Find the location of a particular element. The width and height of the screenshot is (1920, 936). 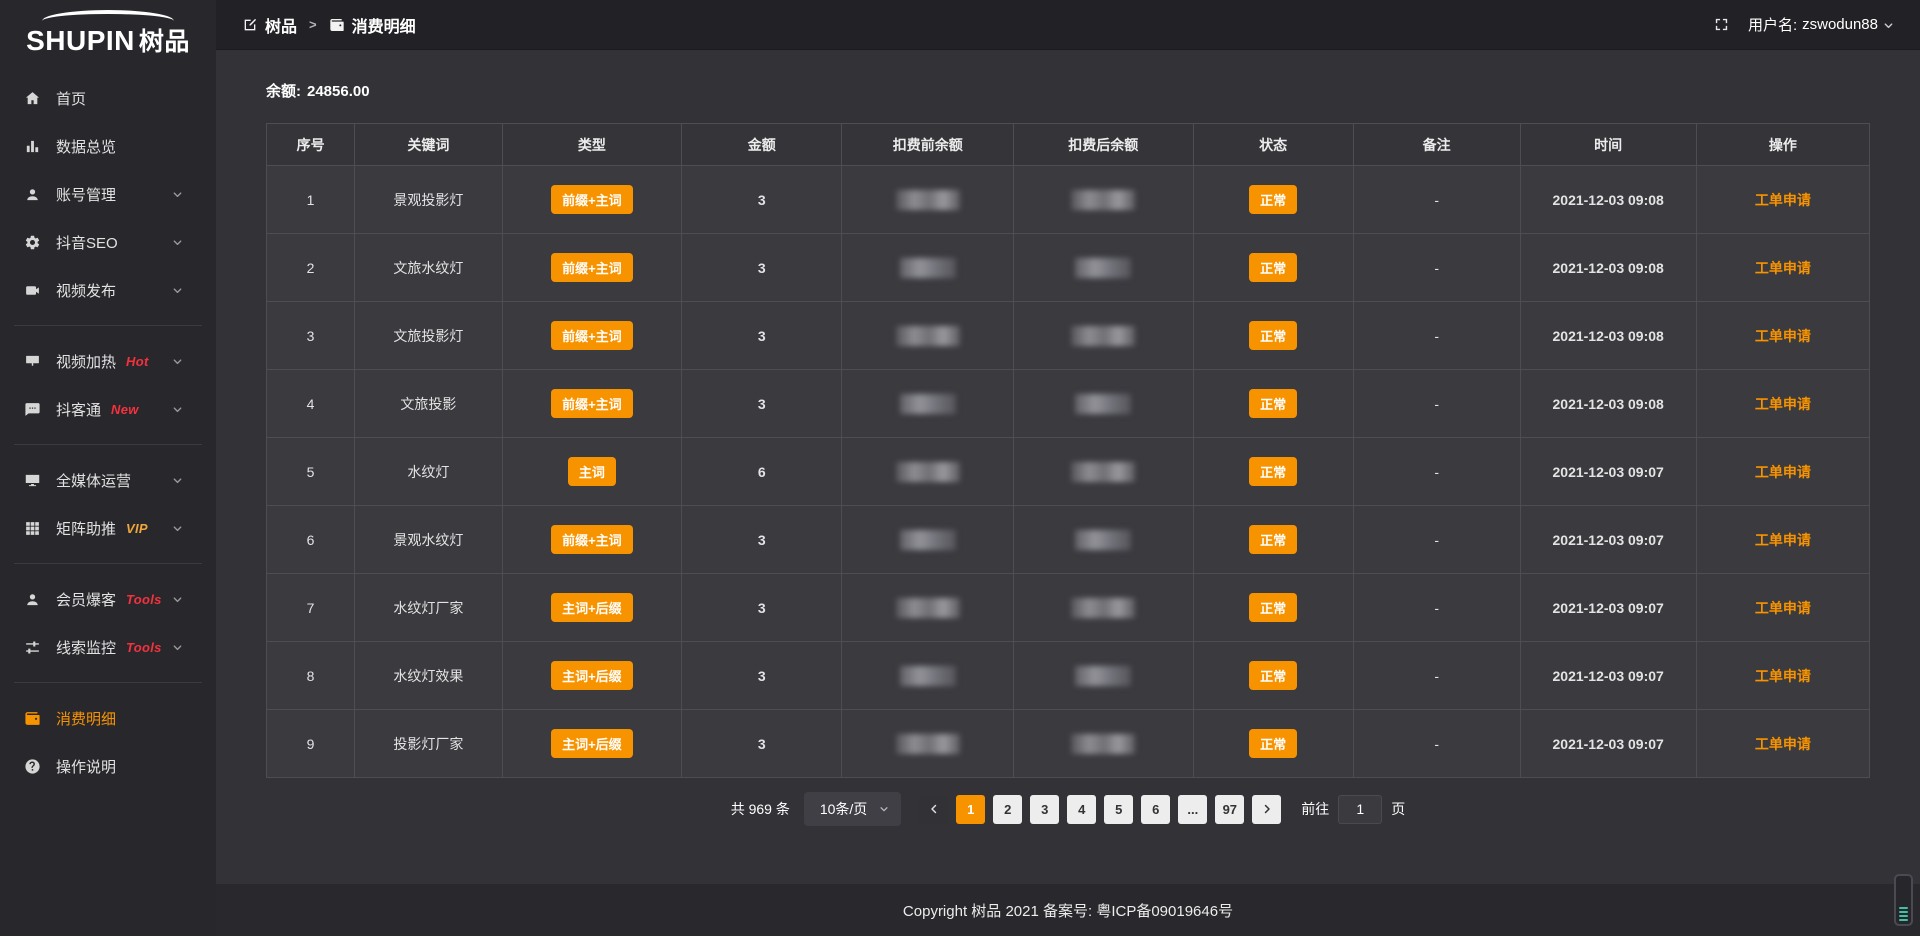

table-row: 8 水纹灯效果 主词+后缀 3 正常 -2021-12-03 09:07 工单申请 is located at coordinates (1068, 675).